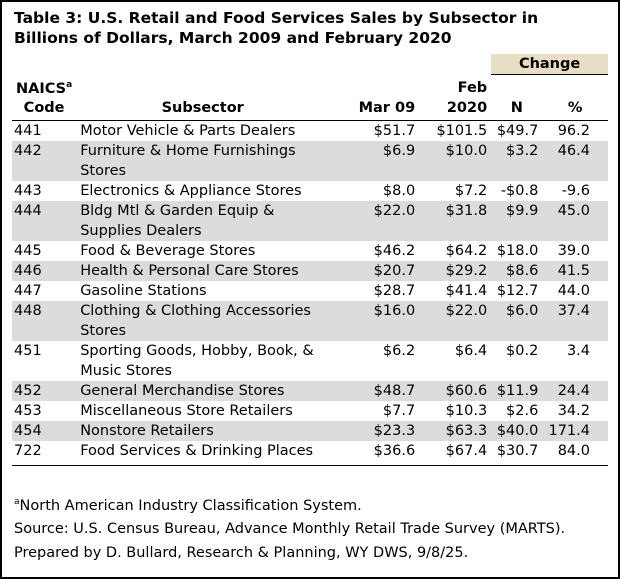 Image resolution: width=620 pixels, height=579 pixels. I want to click on code: 722, so click(44, 454).